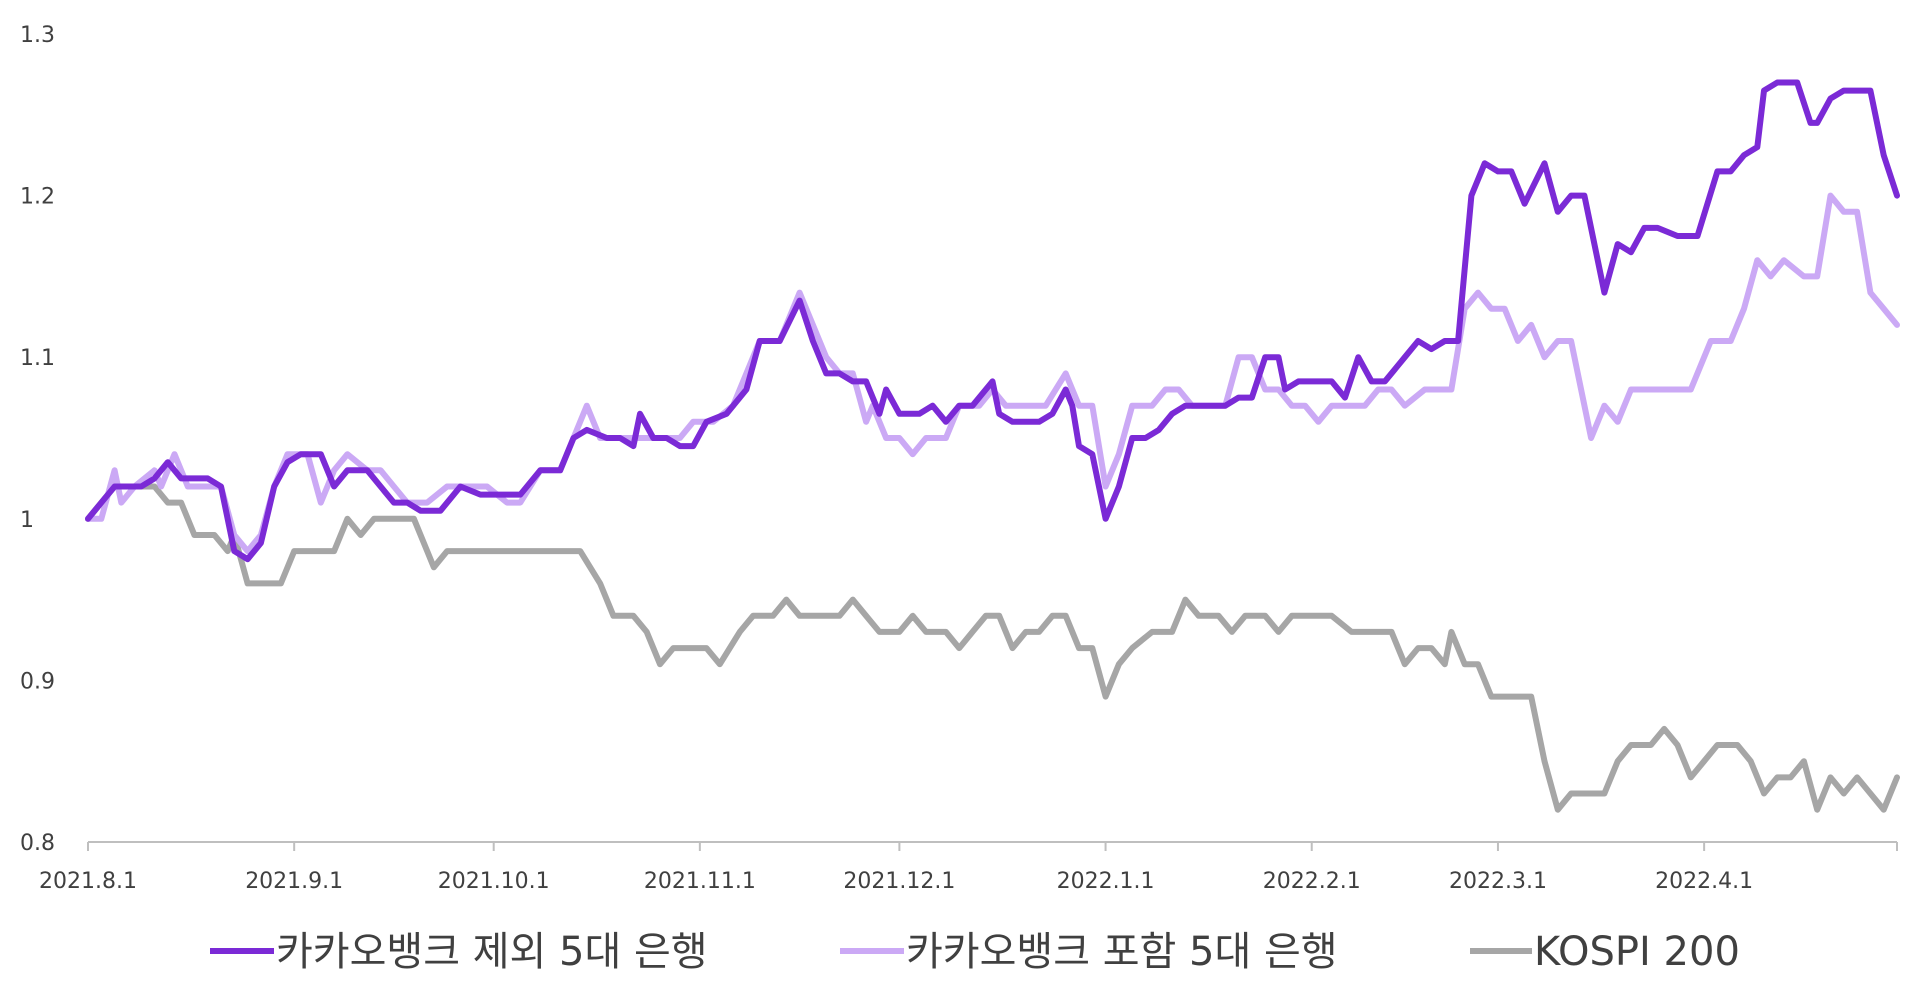  What do you see at coordinates (37, 358) in the screenshot?
I see `y-tick-label: 1.1` at bounding box center [37, 358].